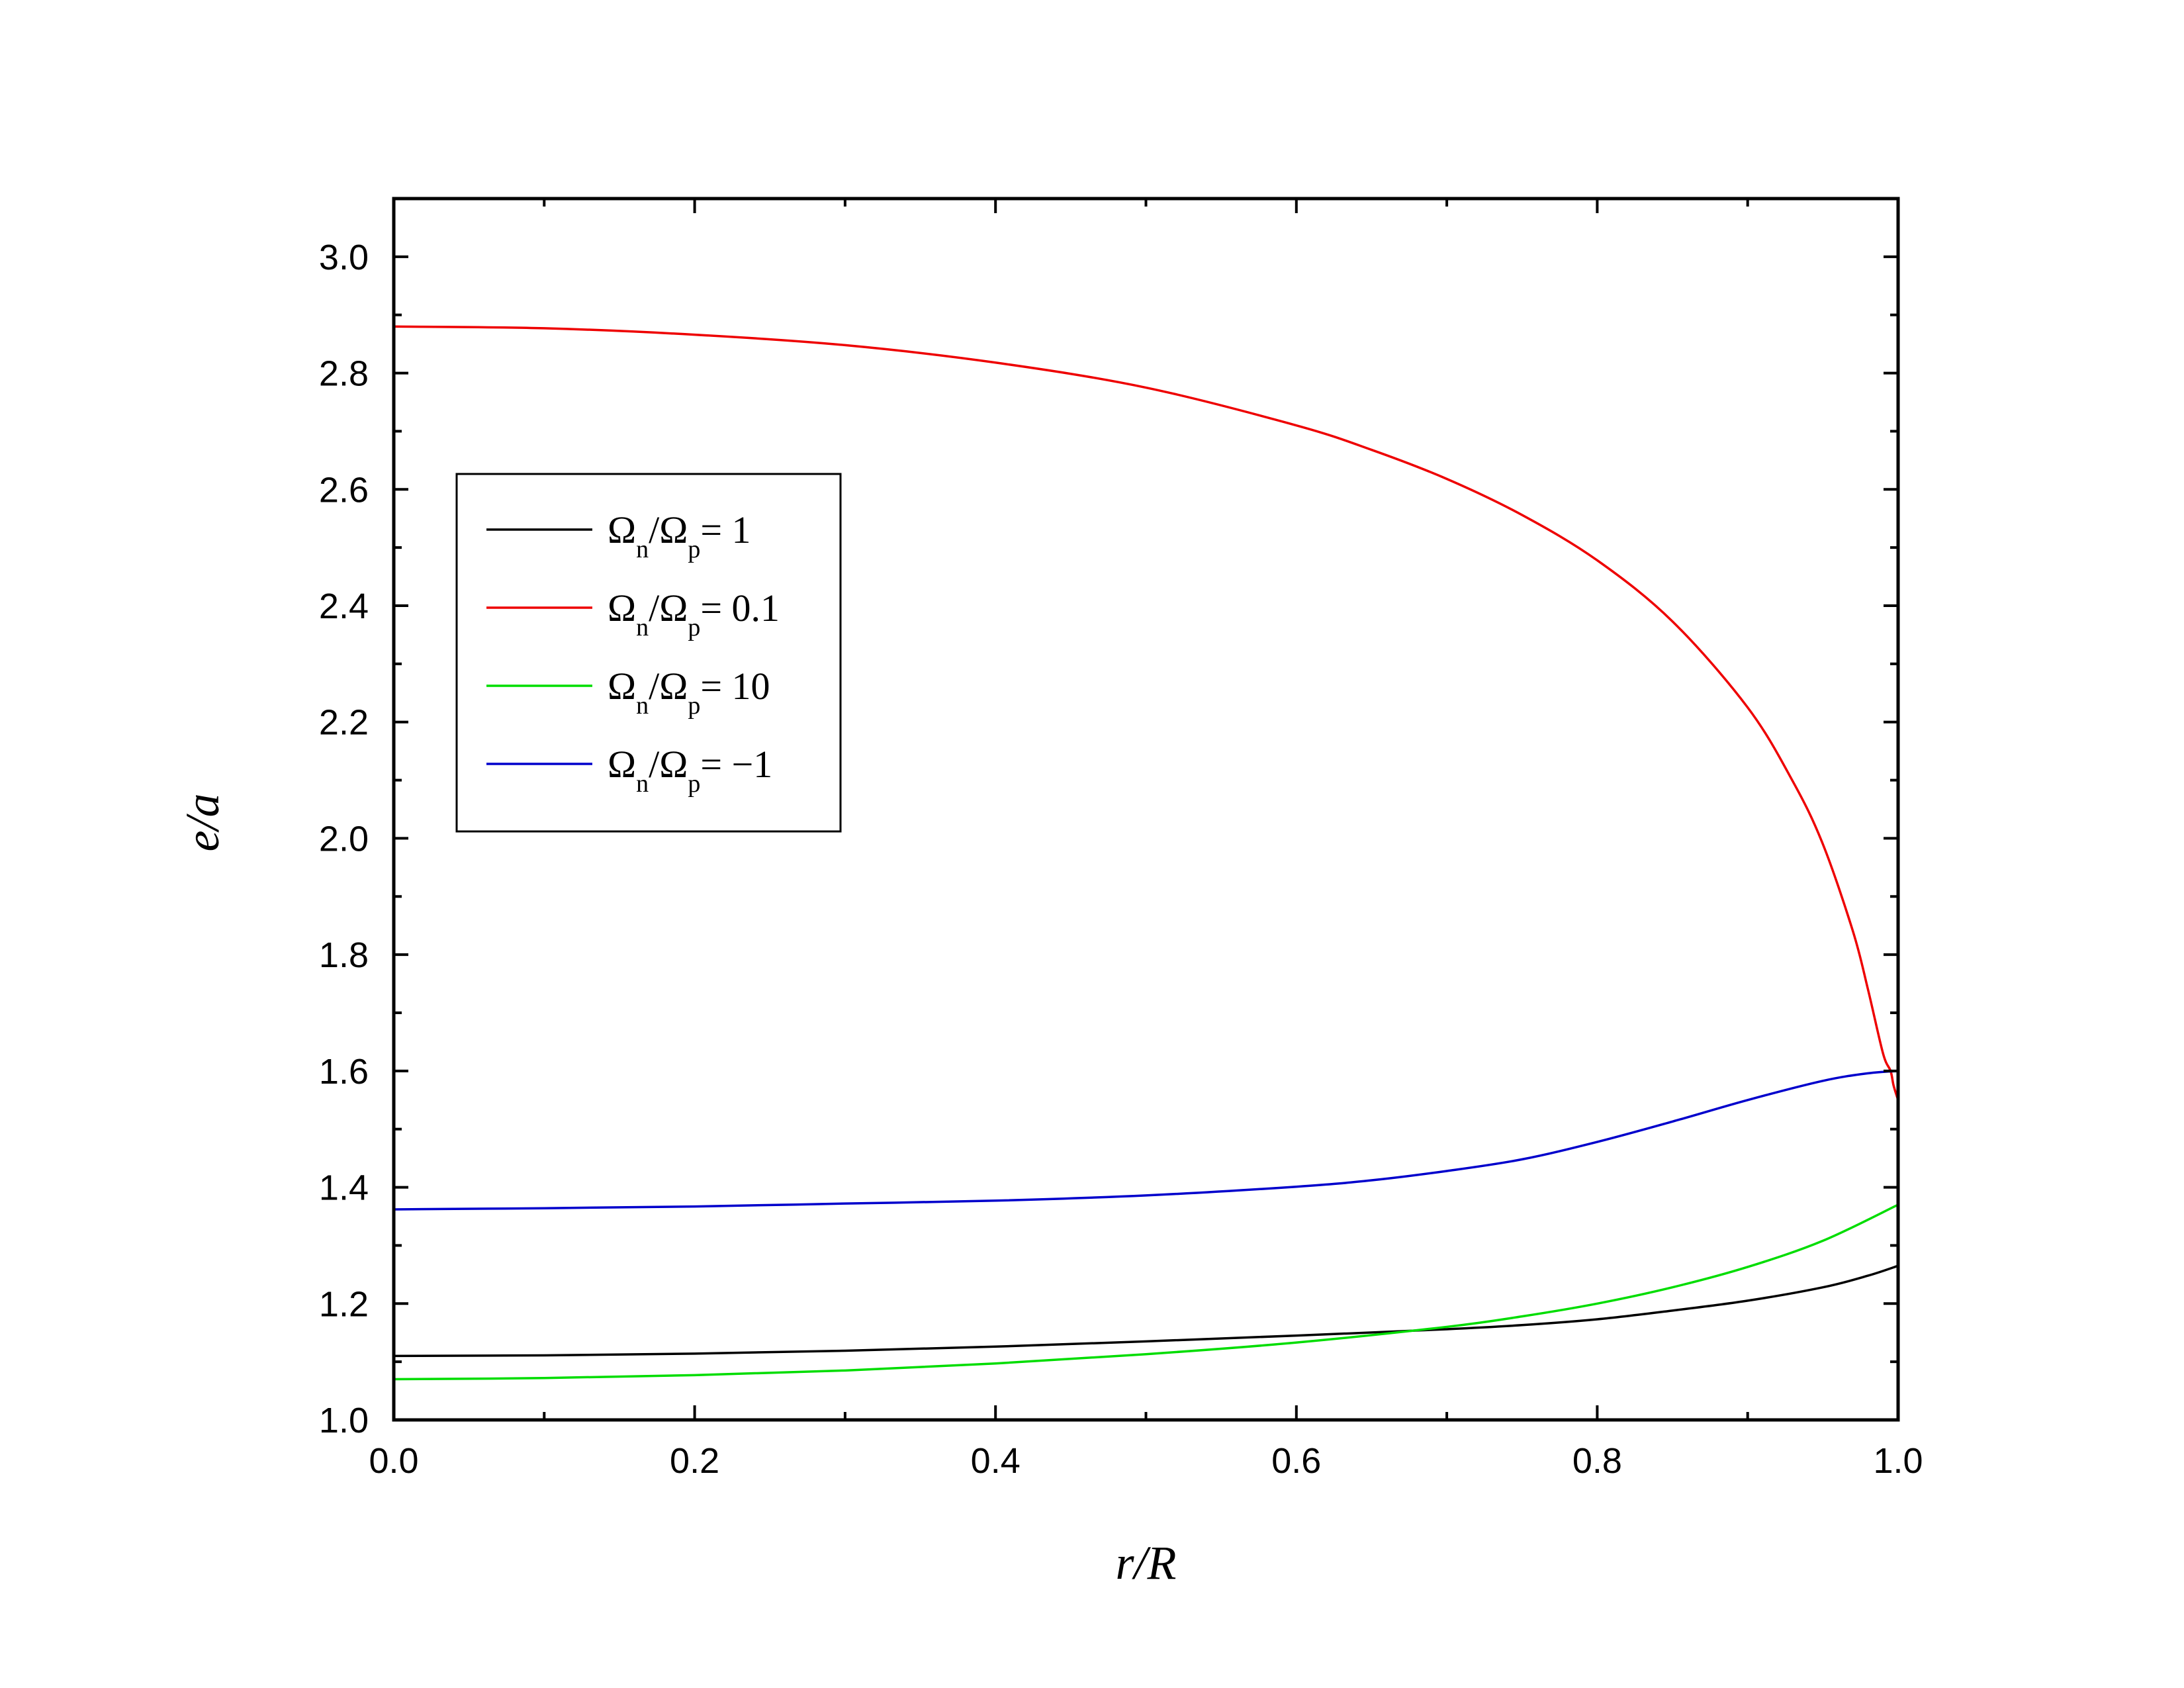  I want to click on legend-box, so click(648, 653).